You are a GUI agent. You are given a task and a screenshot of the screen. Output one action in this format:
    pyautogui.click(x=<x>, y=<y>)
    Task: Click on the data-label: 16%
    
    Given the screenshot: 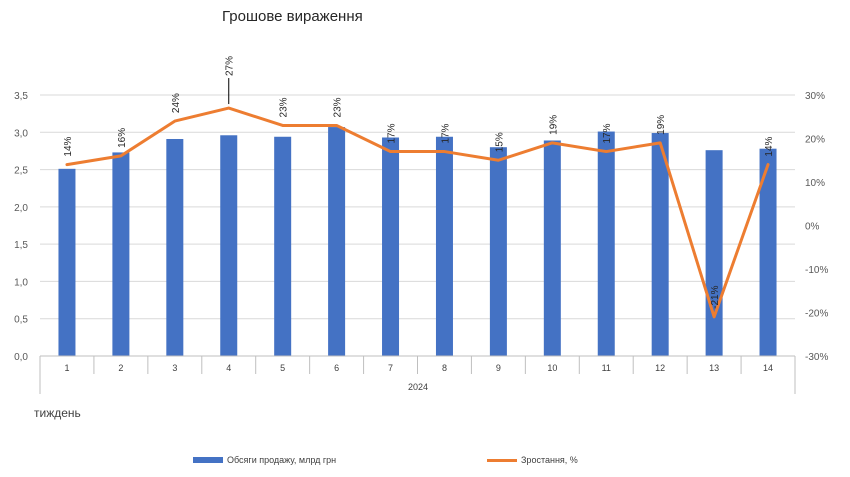 What is the action you would take?
    pyautogui.click(x=122, y=138)
    